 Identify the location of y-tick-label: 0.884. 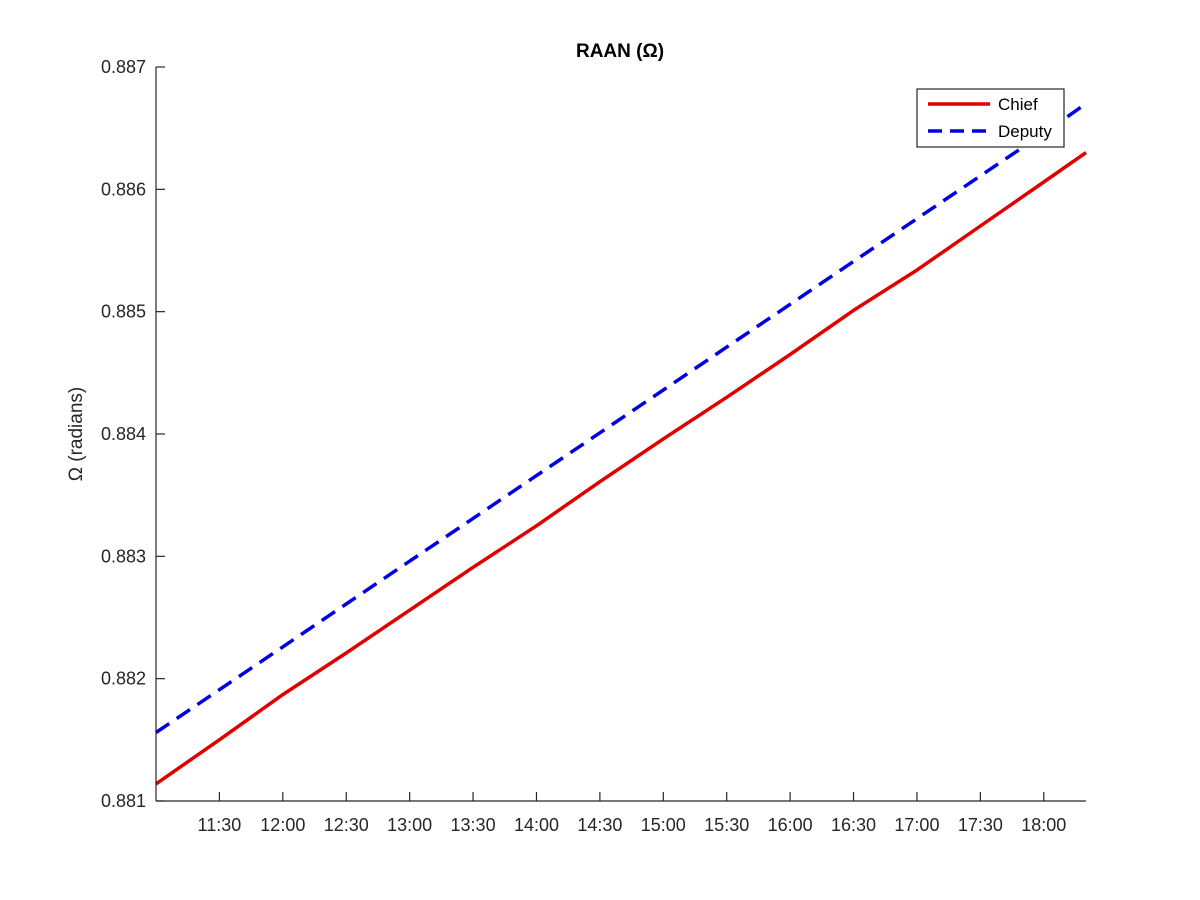
(123, 434).